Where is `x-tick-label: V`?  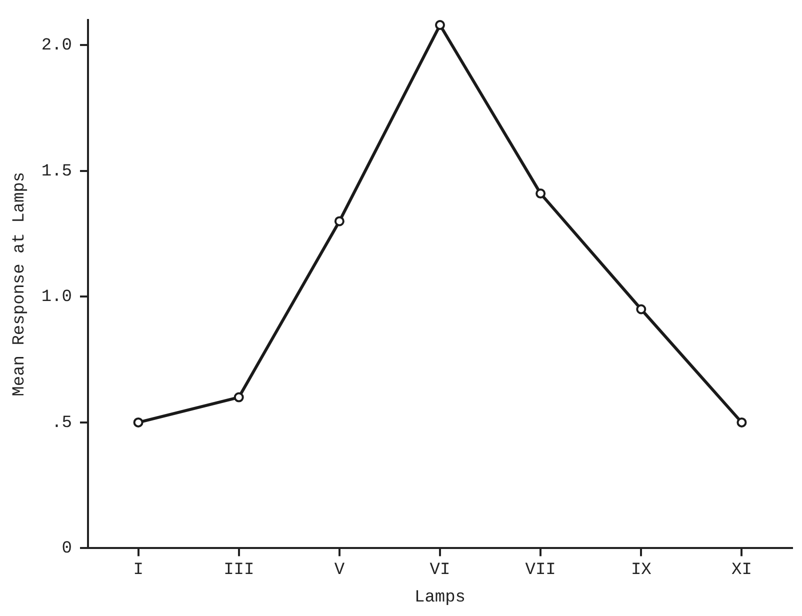 x-tick-label: V is located at coordinates (340, 570).